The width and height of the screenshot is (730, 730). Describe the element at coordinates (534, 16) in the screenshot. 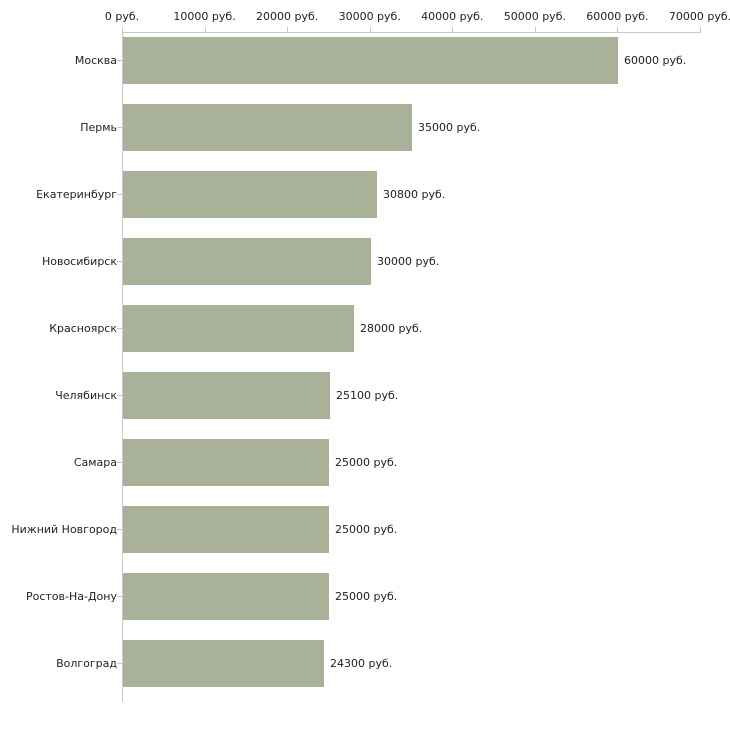

I see `x-tick-label: 50000 руб.` at that location.